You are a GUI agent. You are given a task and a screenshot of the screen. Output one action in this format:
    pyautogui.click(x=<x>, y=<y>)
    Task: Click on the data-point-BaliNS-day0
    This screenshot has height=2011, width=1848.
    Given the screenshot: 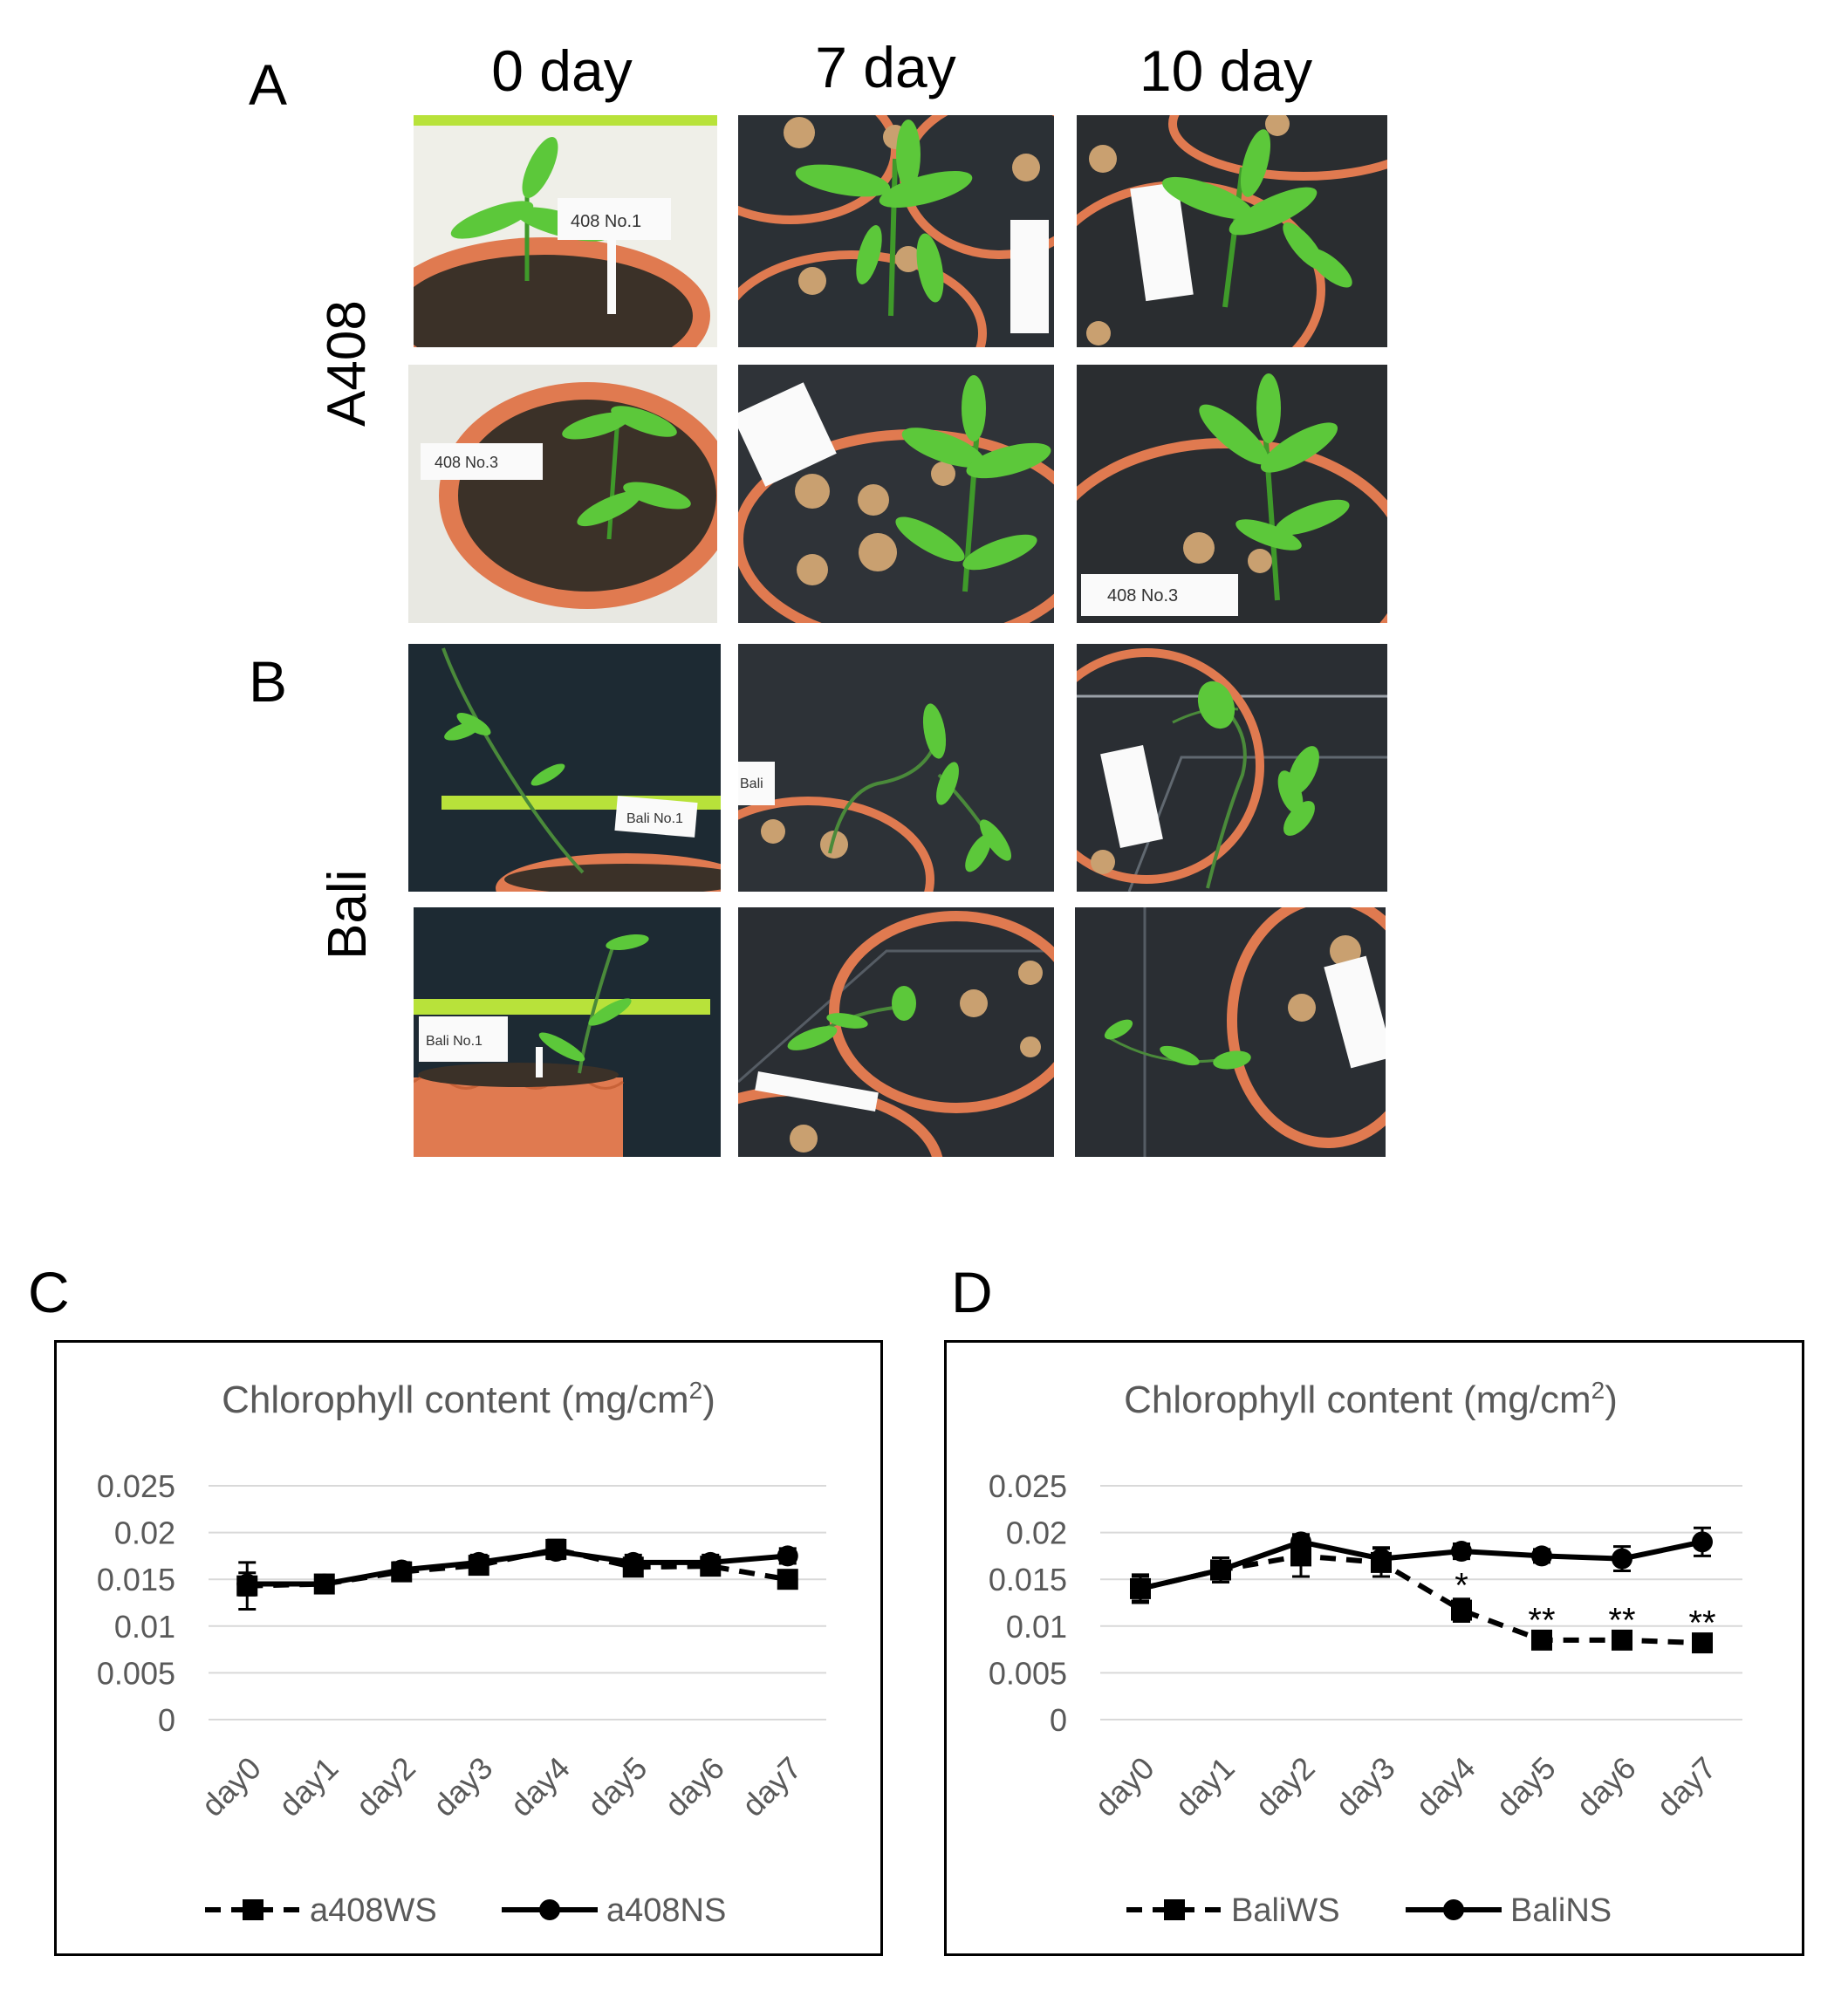 What is the action you would take?
    pyautogui.click(x=1140, y=1588)
    